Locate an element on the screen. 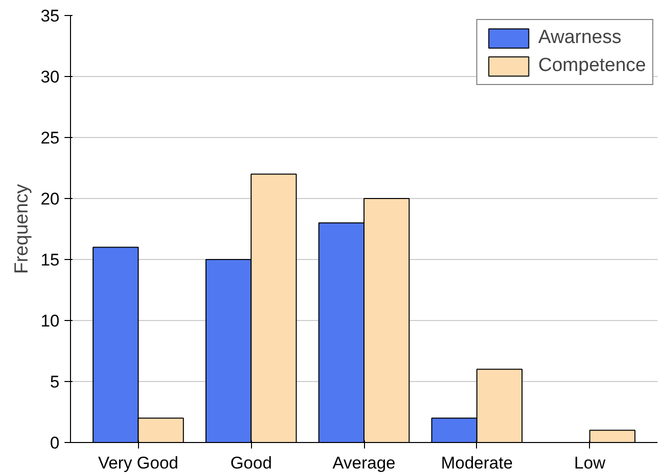 The width and height of the screenshot is (662, 475). x-tick-label: Good is located at coordinates (251, 463).